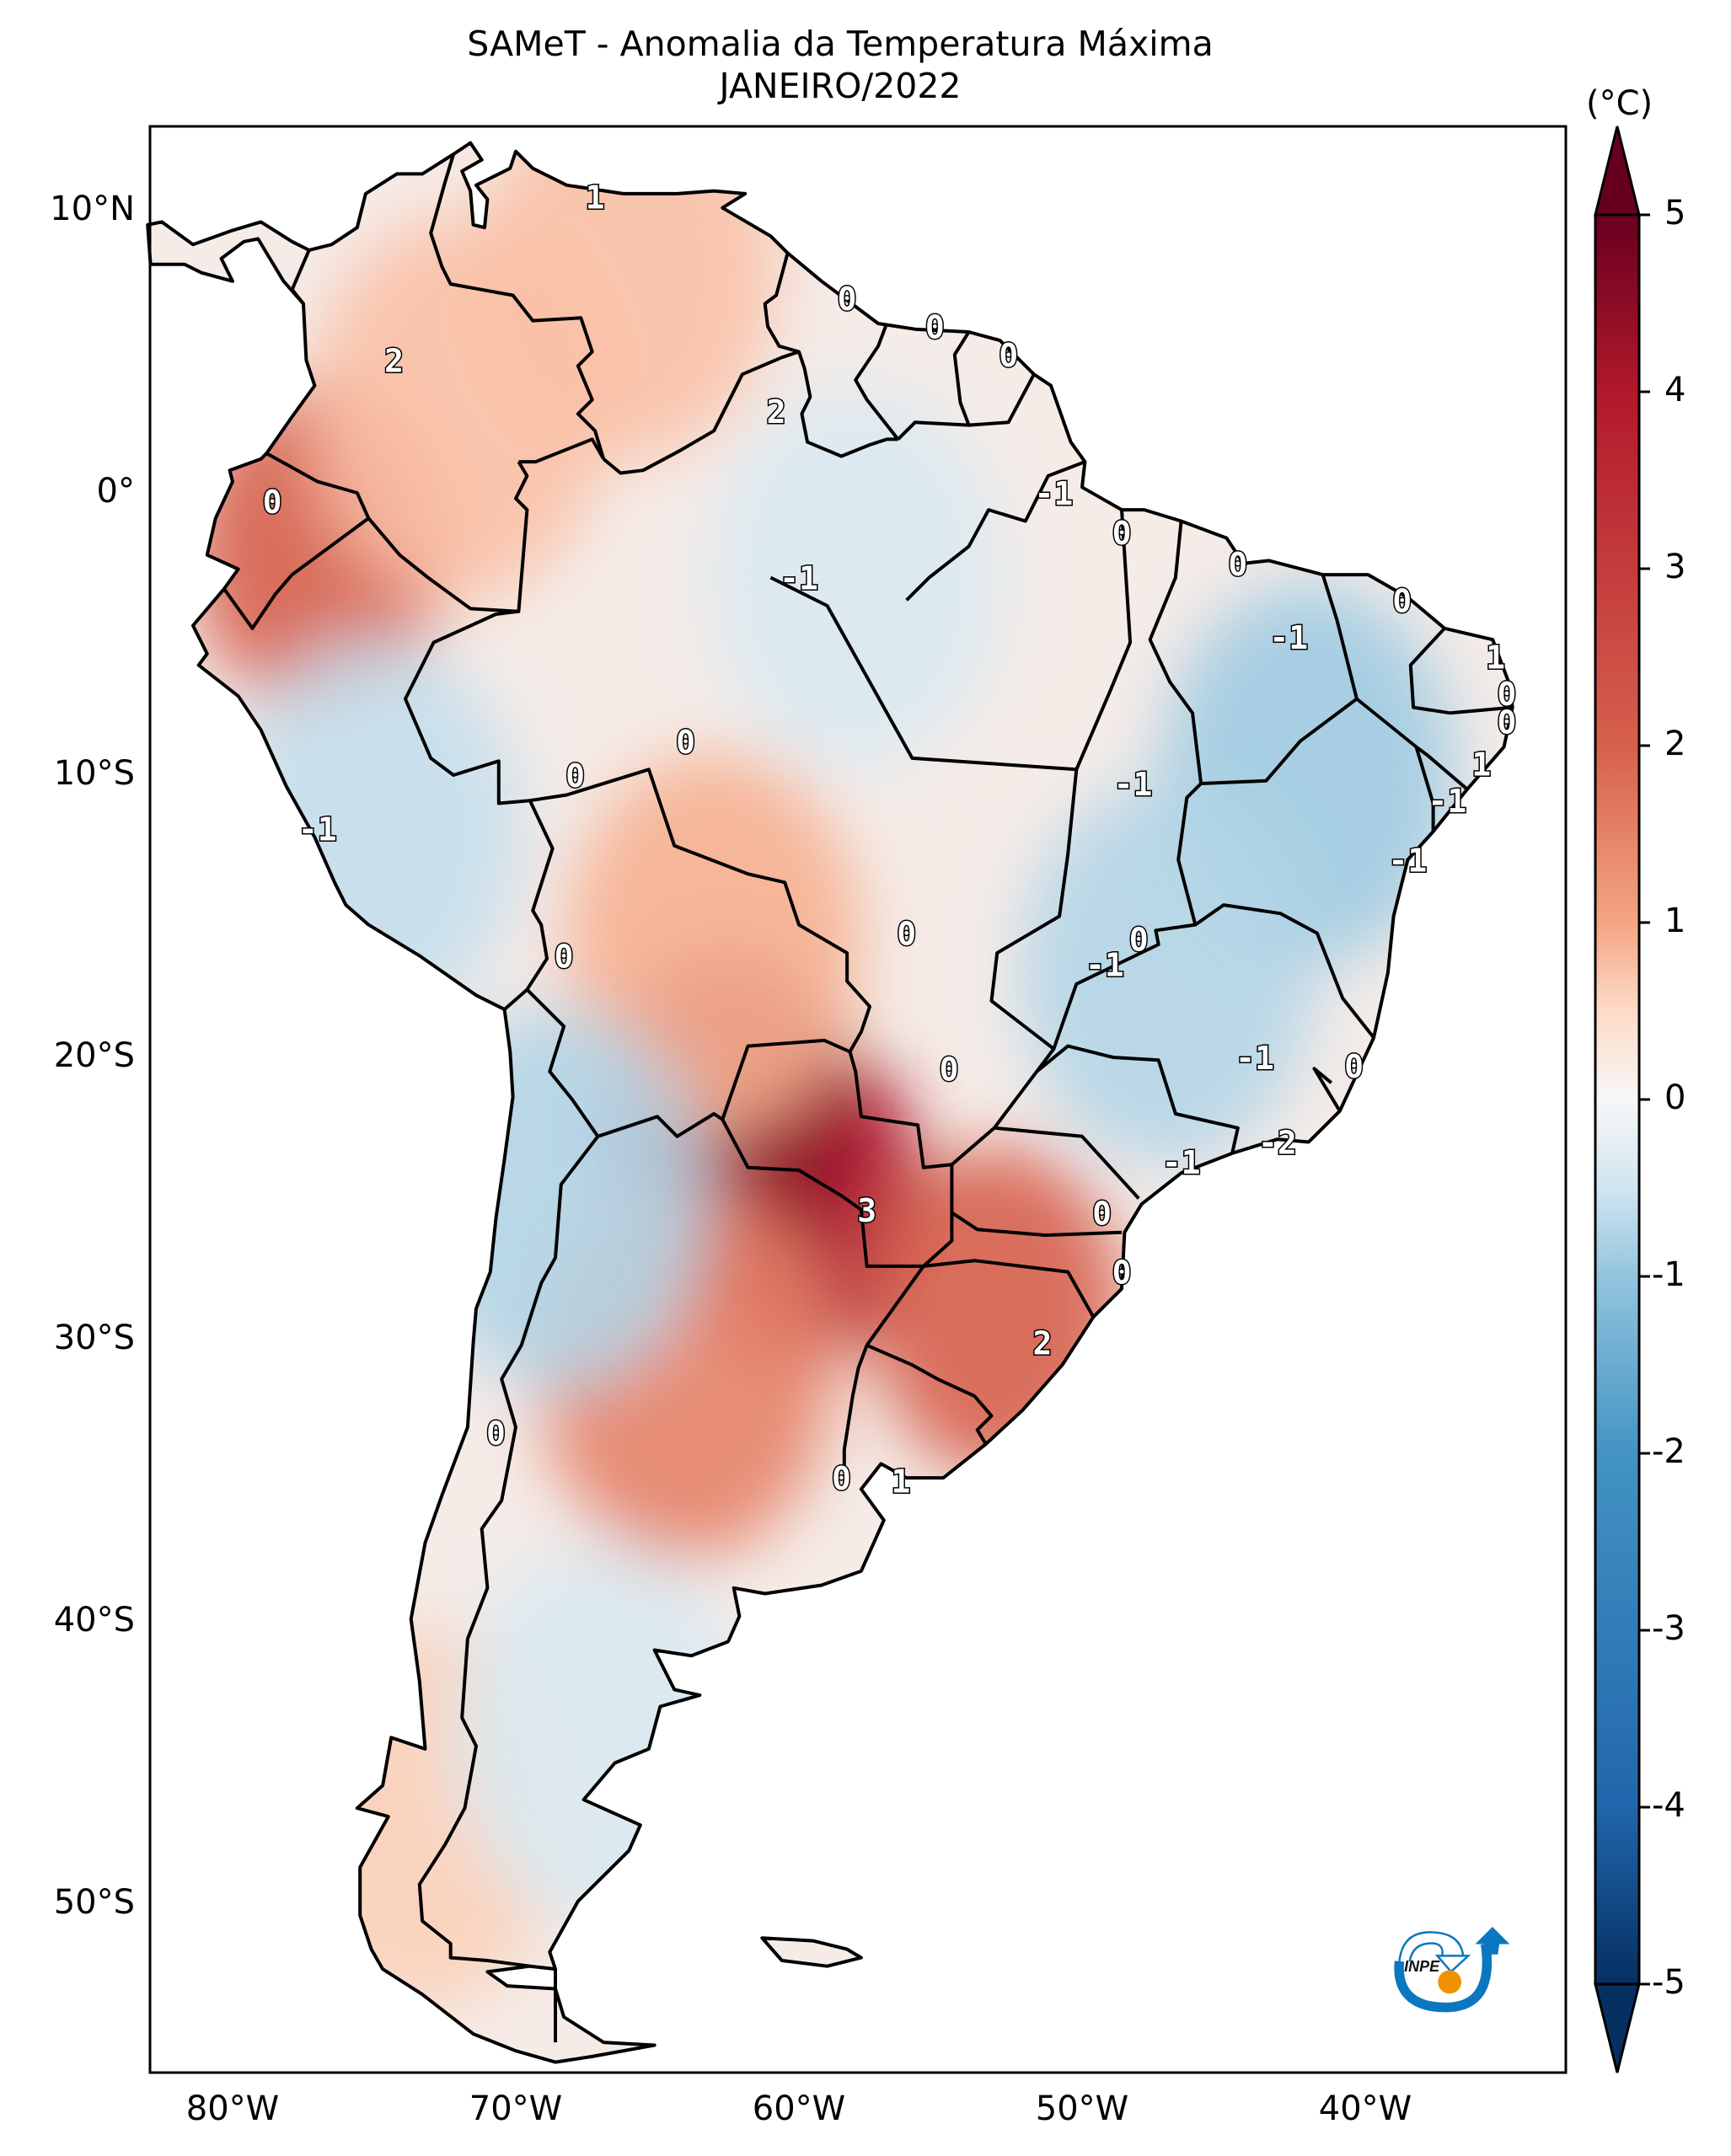 The image size is (1731, 2156). I want to click on colorbar-tick-label: 1, so click(1675, 920).